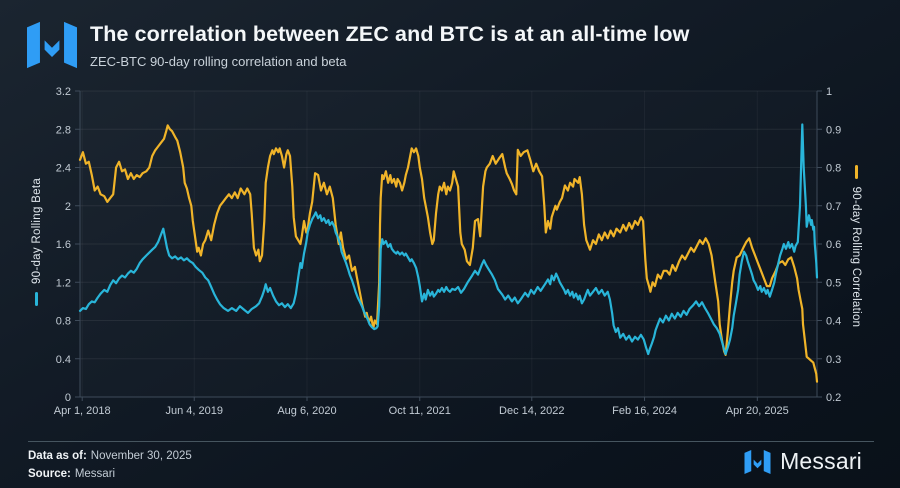  What do you see at coordinates (451, 441) in the screenshot?
I see `footer-divider` at bounding box center [451, 441].